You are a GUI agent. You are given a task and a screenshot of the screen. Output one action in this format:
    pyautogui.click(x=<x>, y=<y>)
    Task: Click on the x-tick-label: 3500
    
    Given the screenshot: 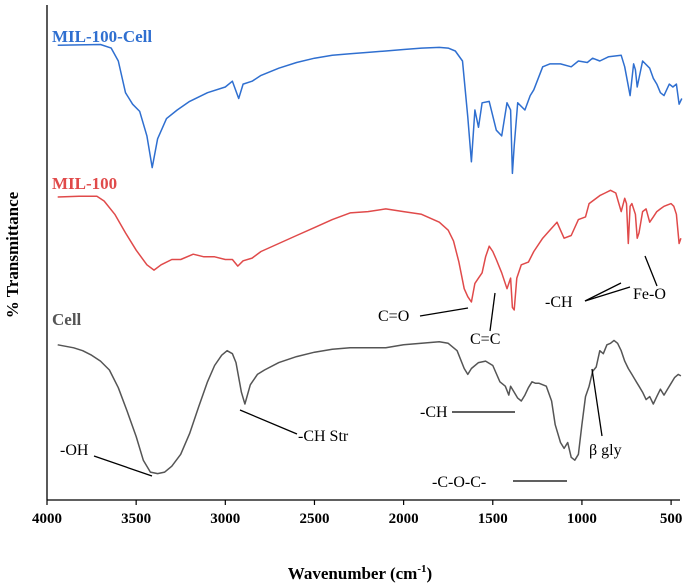 What is the action you would take?
    pyautogui.click(x=136, y=519)
    